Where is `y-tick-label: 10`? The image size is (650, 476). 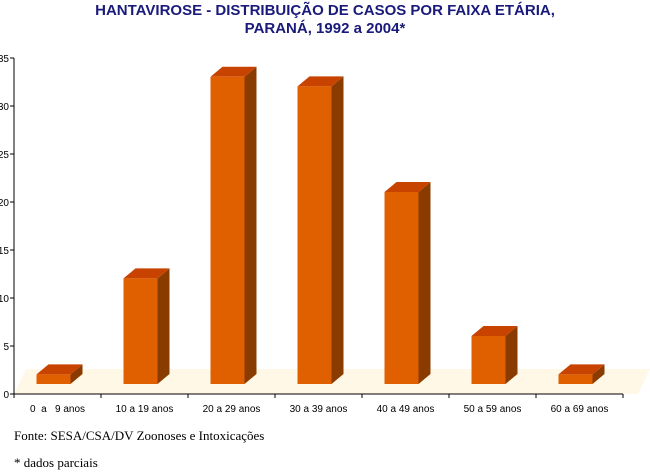
y-tick-label: 10 is located at coordinates (4, 299).